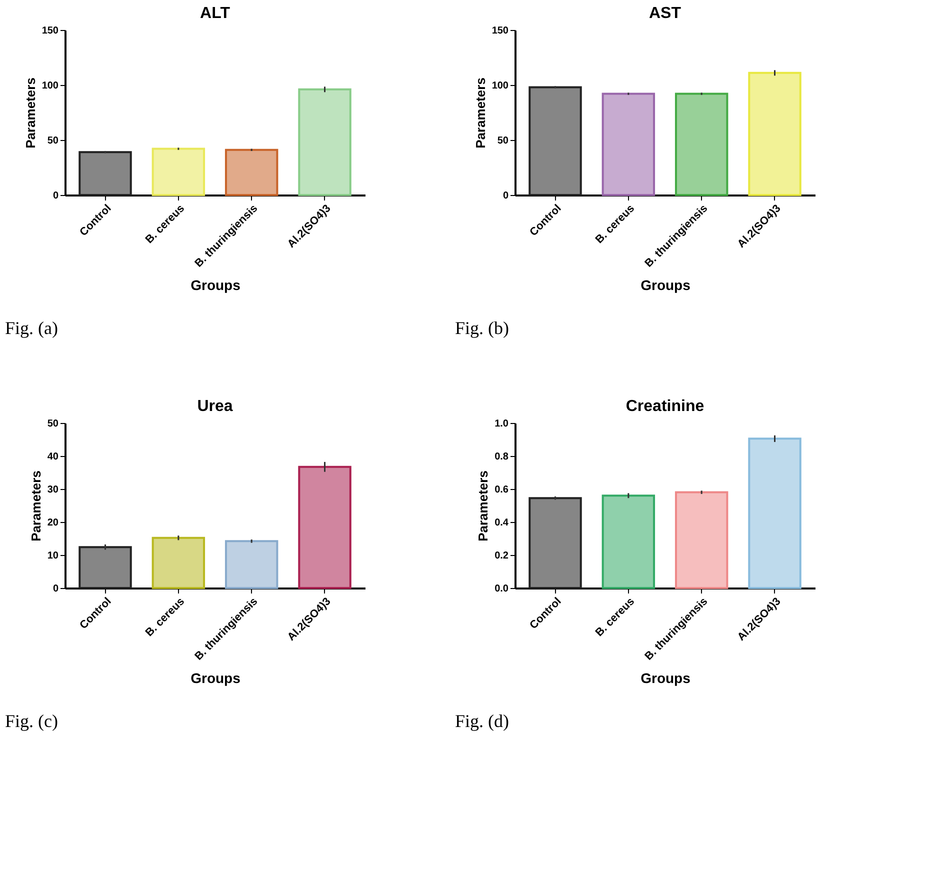  Describe the element at coordinates (215, 406) in the screenshot. I see `chart-title: Urea` at that location.